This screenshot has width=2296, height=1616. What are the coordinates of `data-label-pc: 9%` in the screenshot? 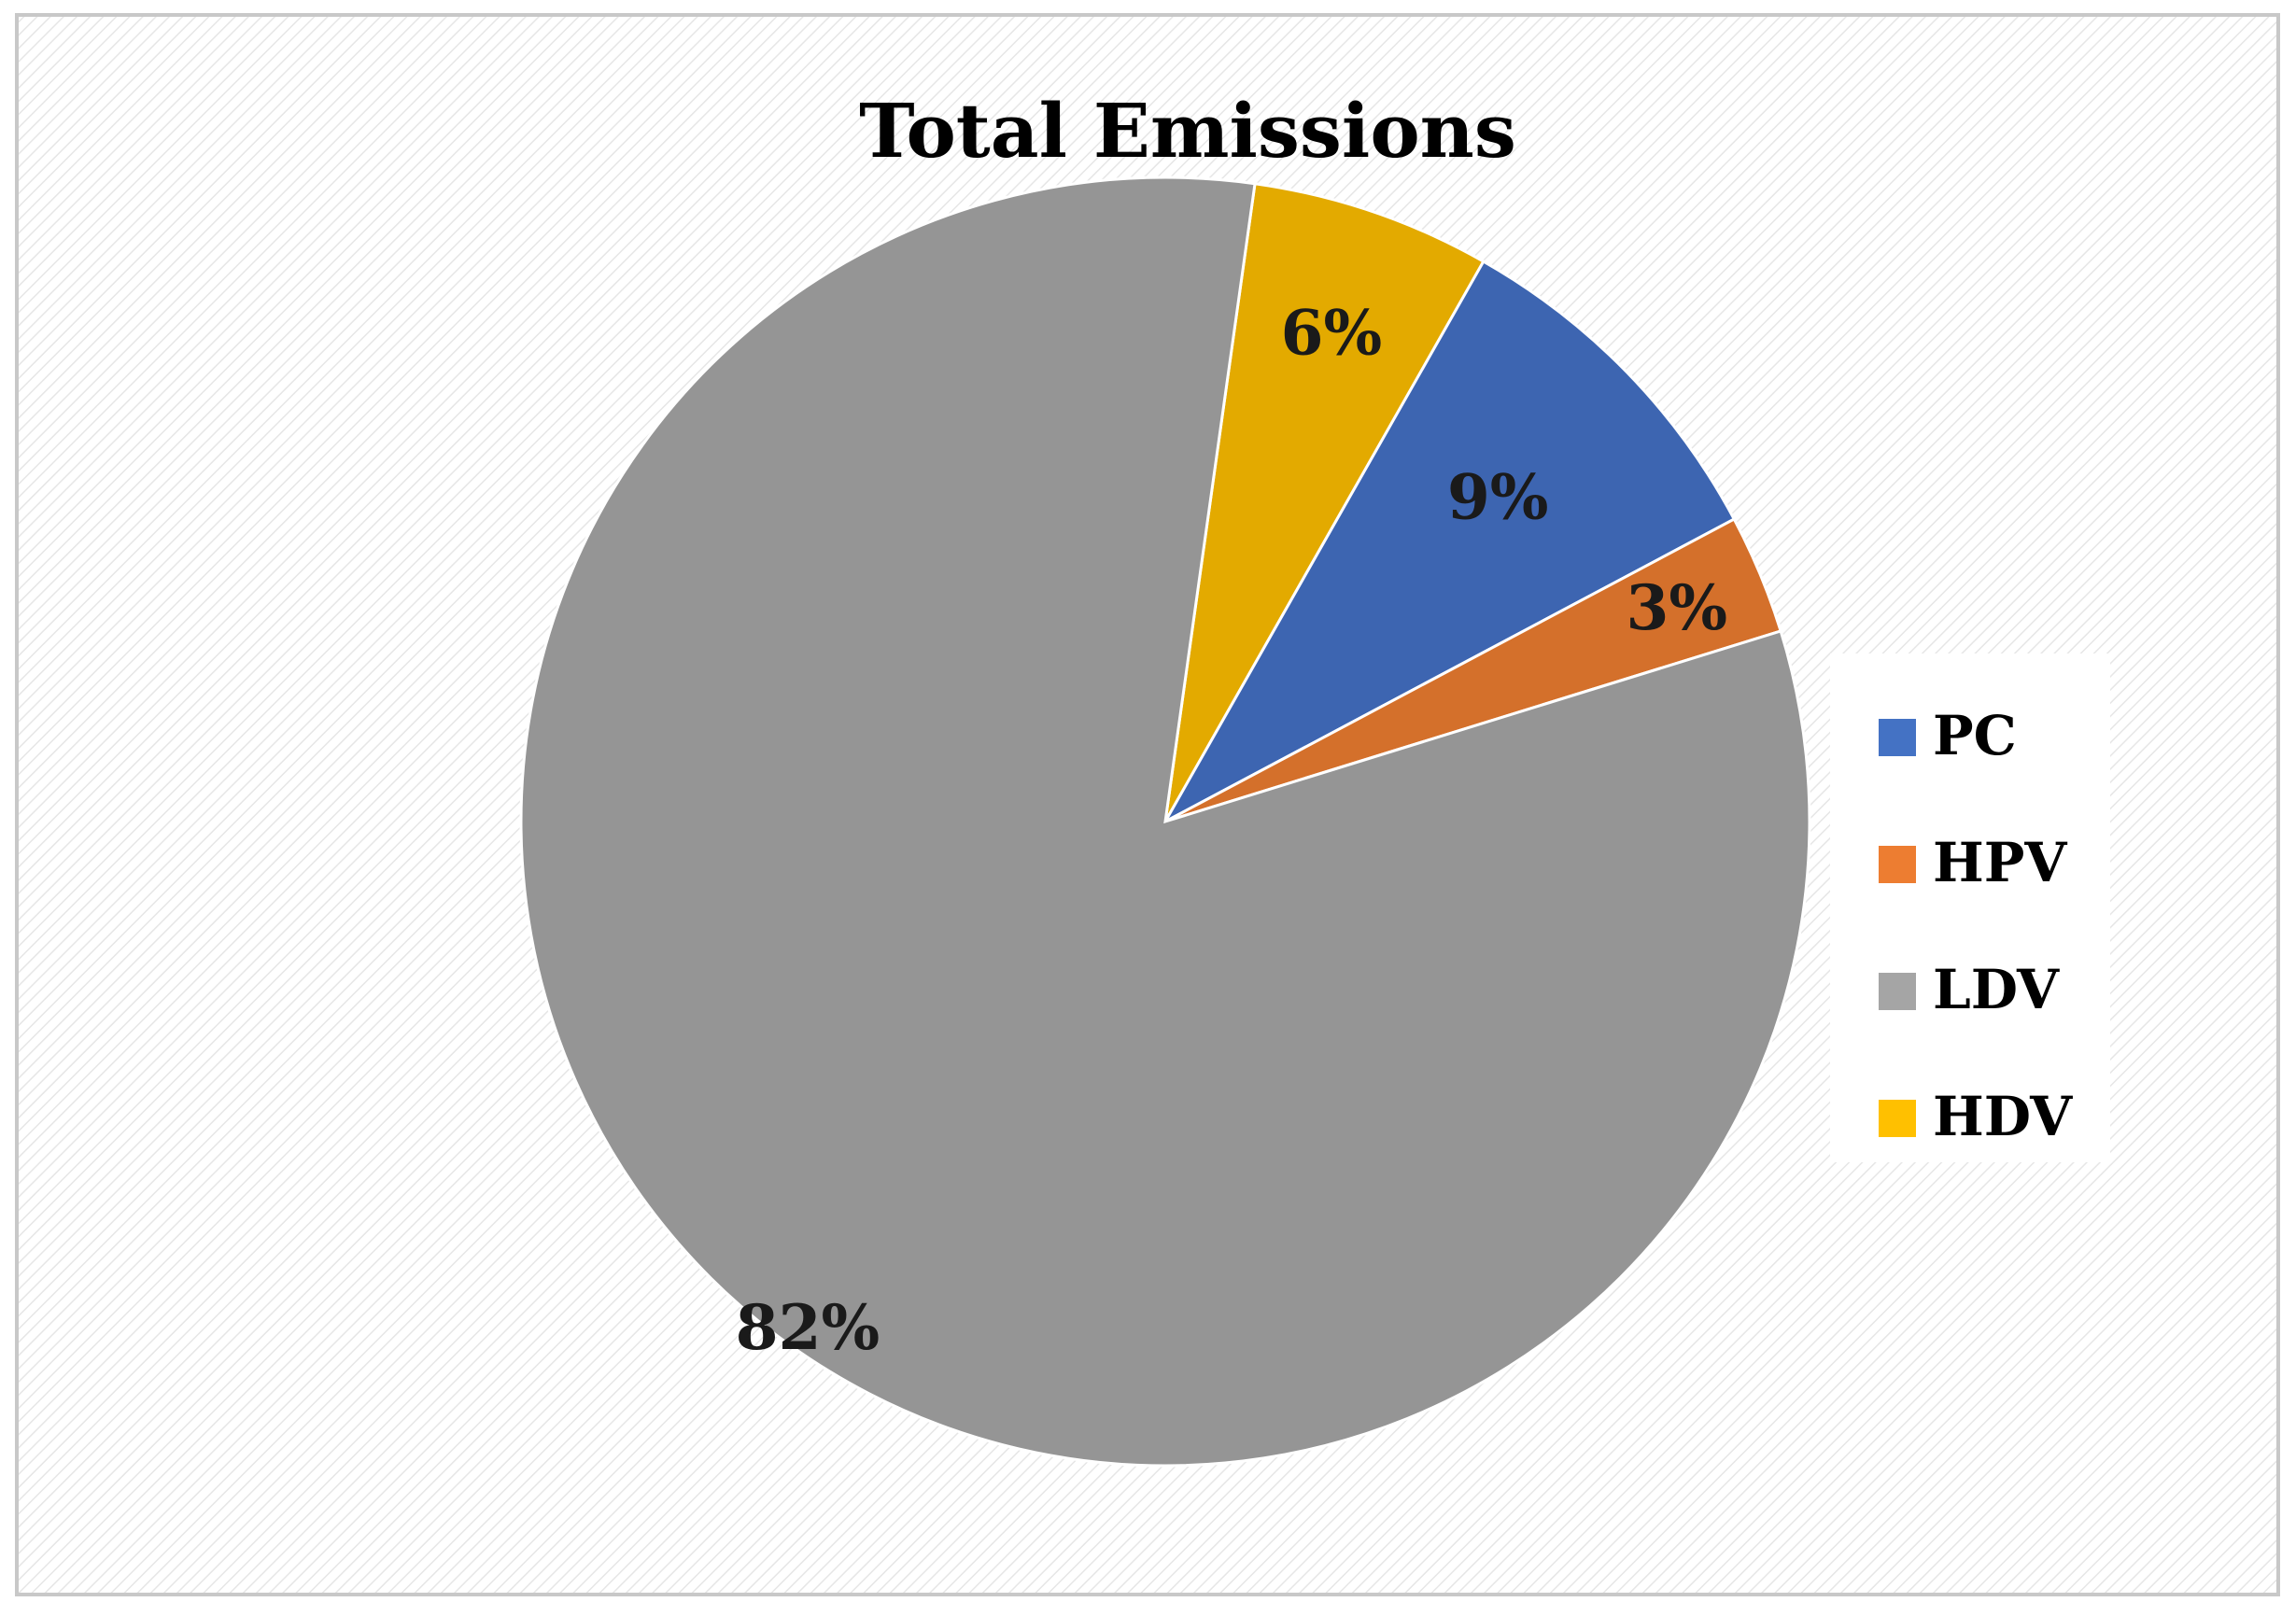 It's located at (1498, 497).